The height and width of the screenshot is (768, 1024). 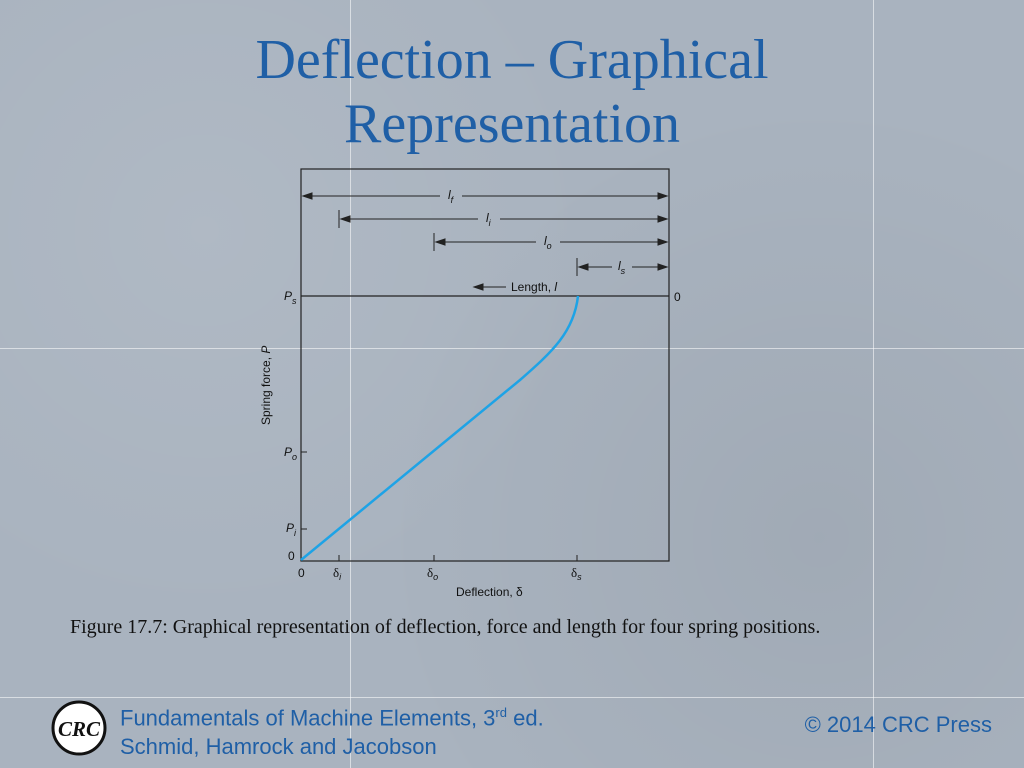 What do you see at coordinates (278, 747) in the screenshot?
I see `book-authors-line: Schmid, Hamrock and Jacobson` at bounding box center [278, 747].